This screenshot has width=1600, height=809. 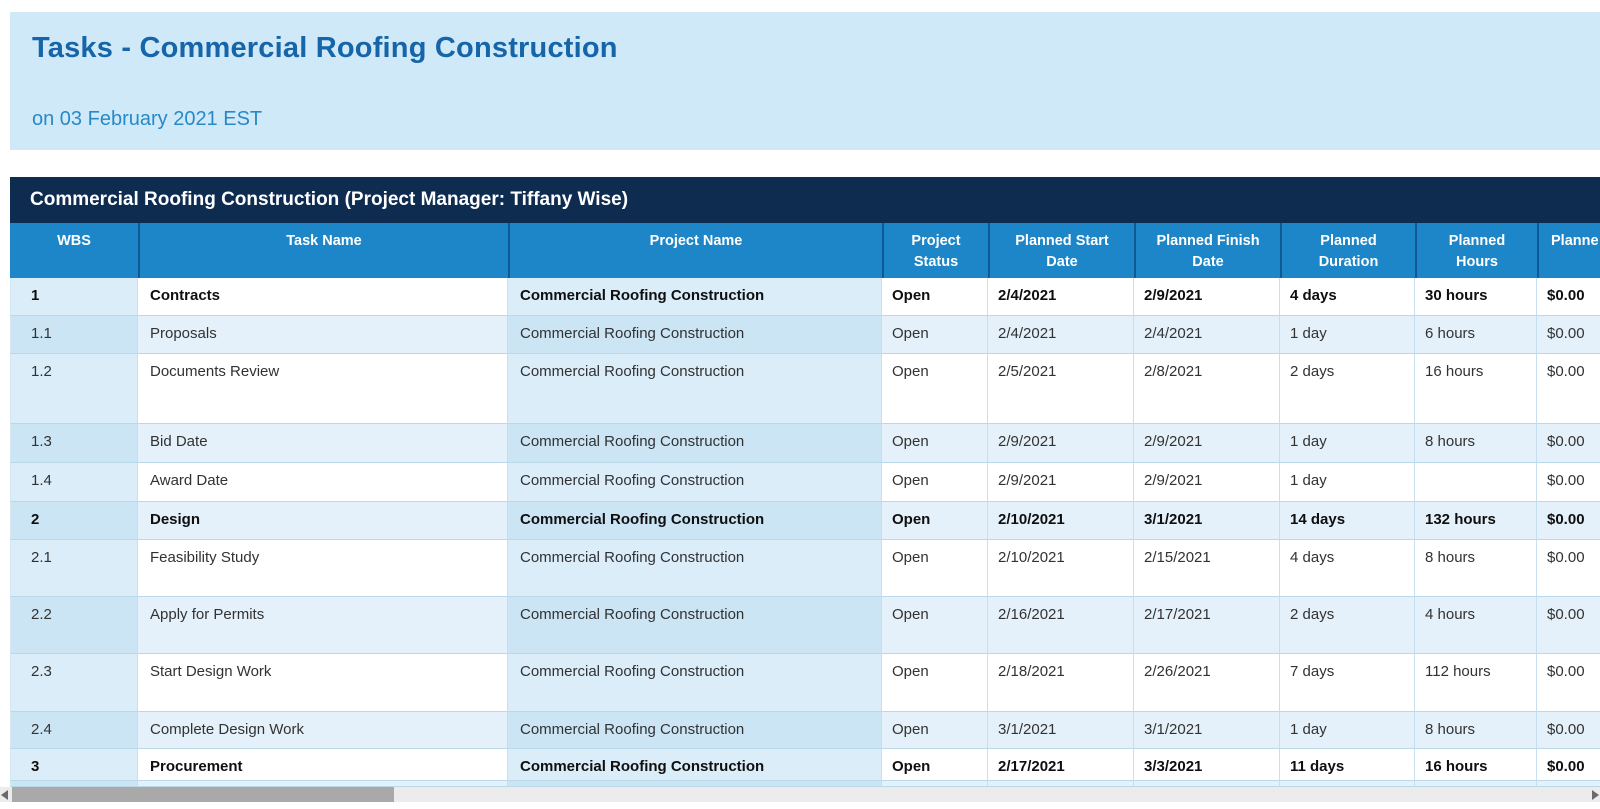 What do you see at coordinates (805, 784) in the screenshot?
I see `partial-next-row` at bounding box center [805, 784].